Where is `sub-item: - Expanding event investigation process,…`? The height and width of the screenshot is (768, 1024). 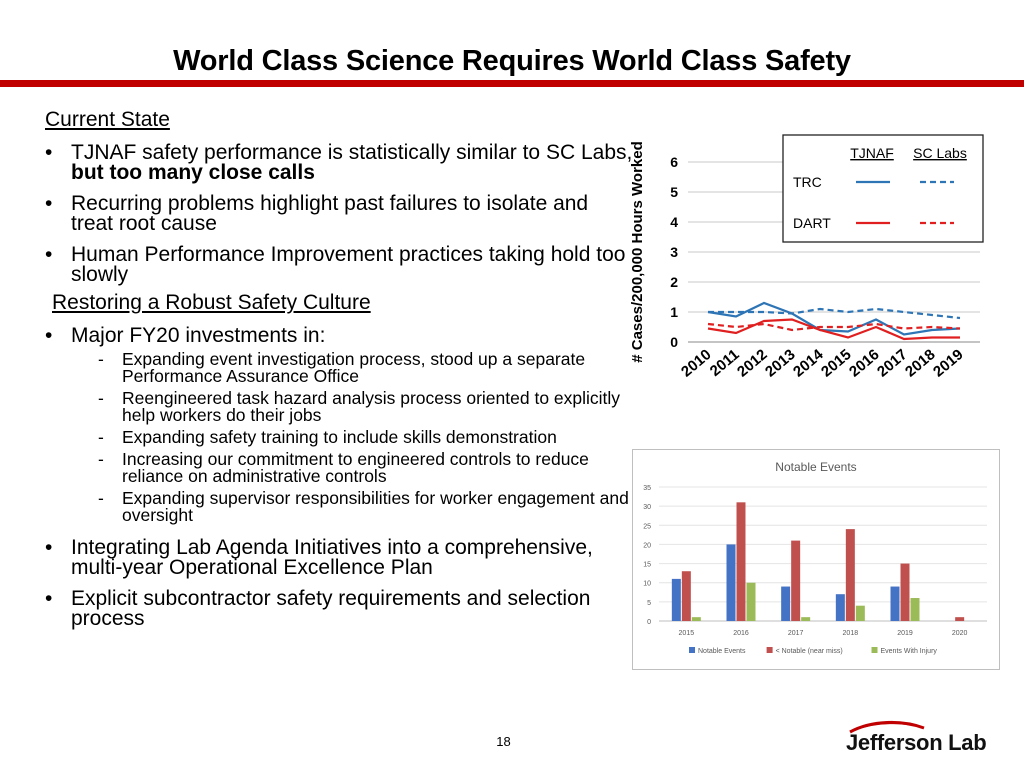 sub-item: - Expanding event investigation process,… is located at coordinates (340, 367).